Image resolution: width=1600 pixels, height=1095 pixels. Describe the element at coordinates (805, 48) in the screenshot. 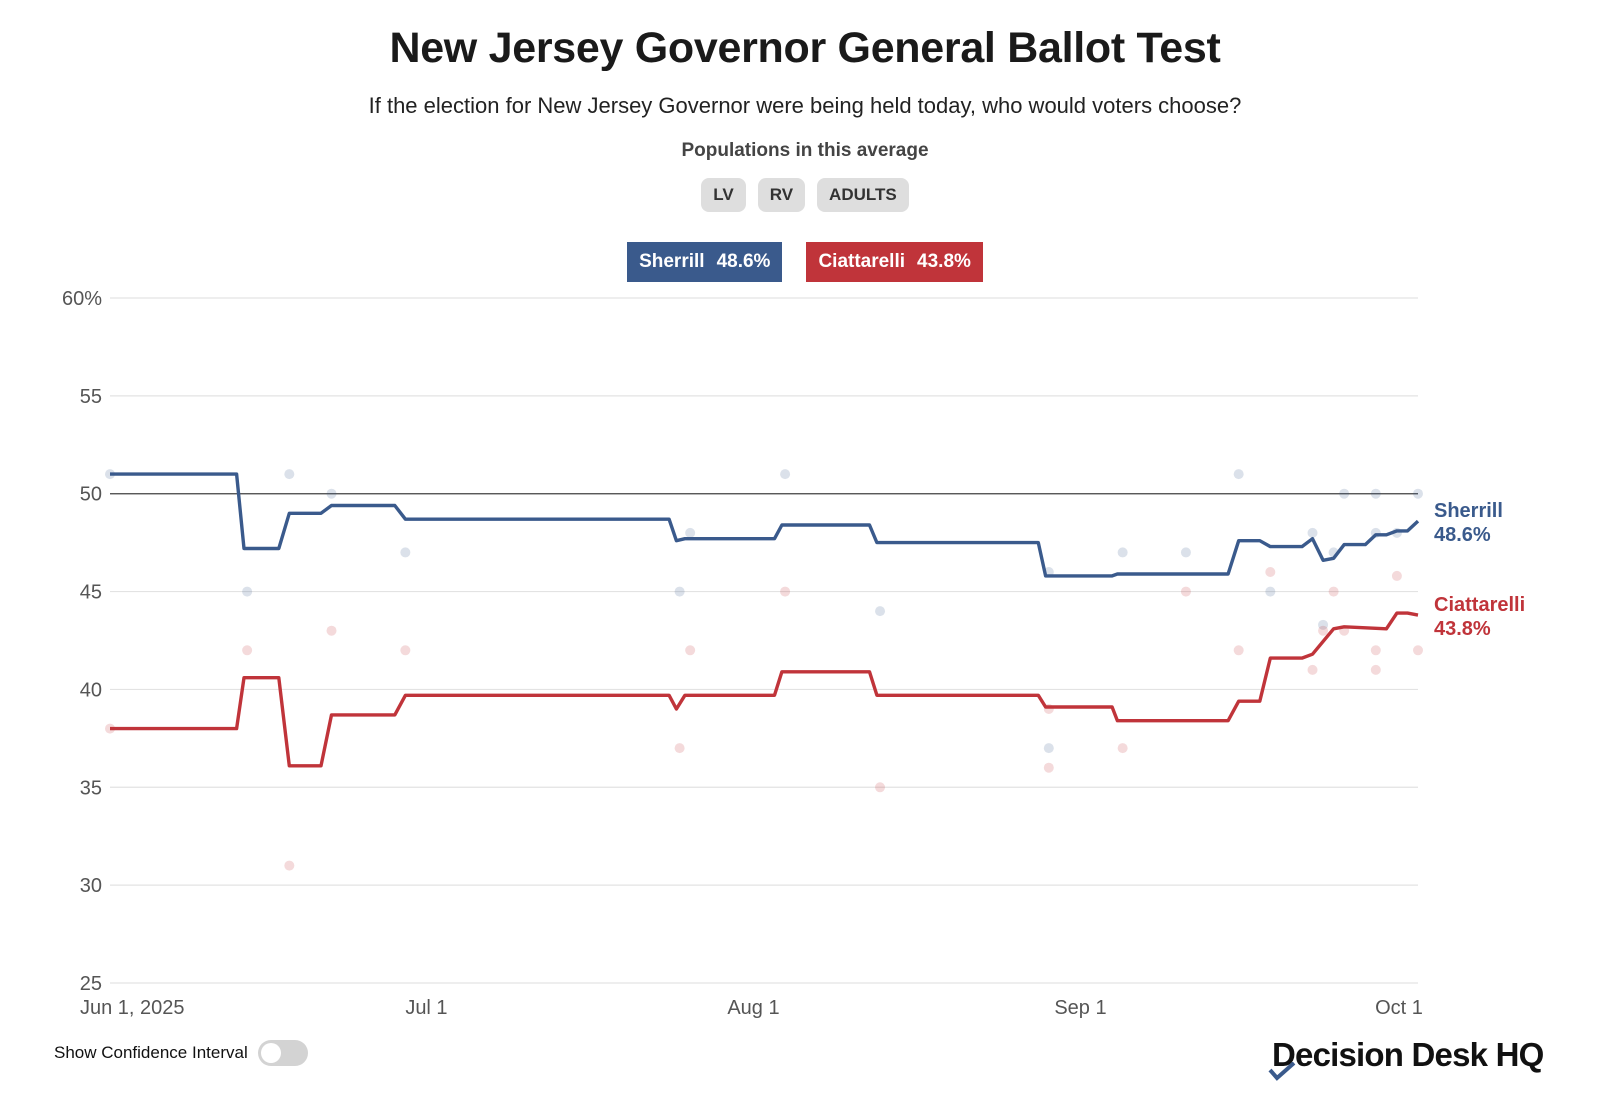

I see `chart-title: New Jersey Governor General Ballot Test` at that location.